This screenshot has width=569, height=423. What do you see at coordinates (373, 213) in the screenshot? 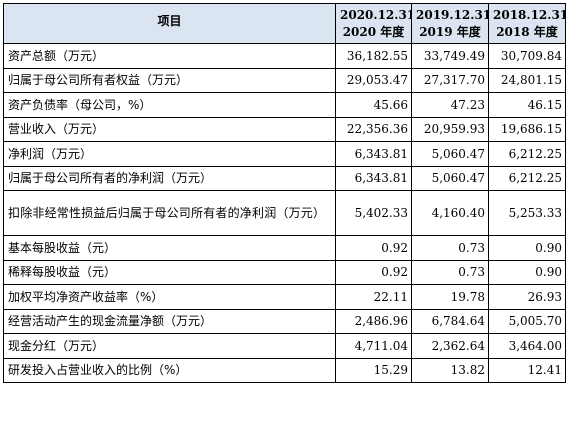
I see `cell-2020: 5,402.33` at bounding box center [373, 213].